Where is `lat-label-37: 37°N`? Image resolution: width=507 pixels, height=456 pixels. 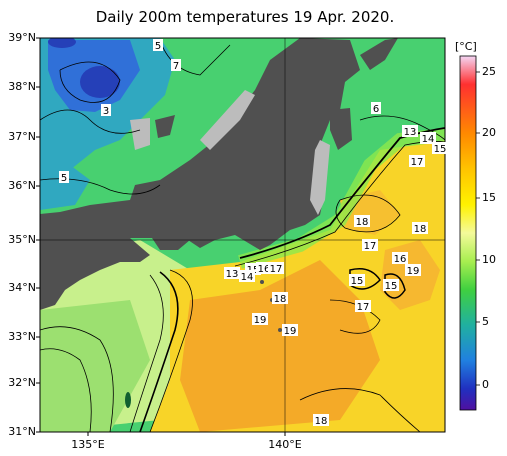
lat-label-37: 37°N is located at coordinates (22, 136).